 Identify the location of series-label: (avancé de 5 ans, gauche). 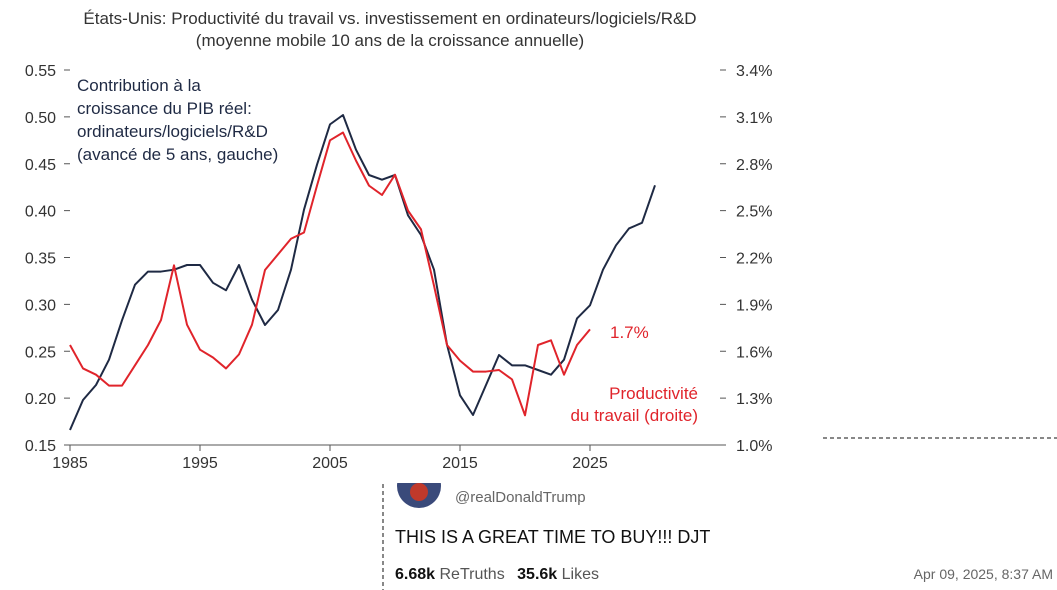
(177, 154).